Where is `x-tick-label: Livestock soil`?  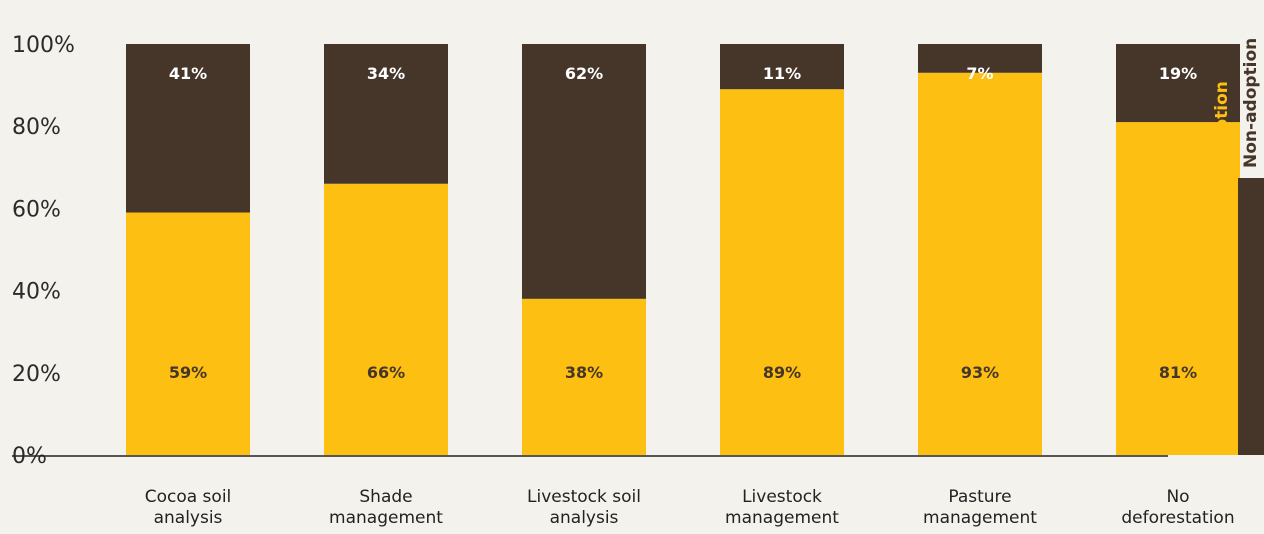 x-tick-label: Livestock soil is located at coordinates (584, 497).